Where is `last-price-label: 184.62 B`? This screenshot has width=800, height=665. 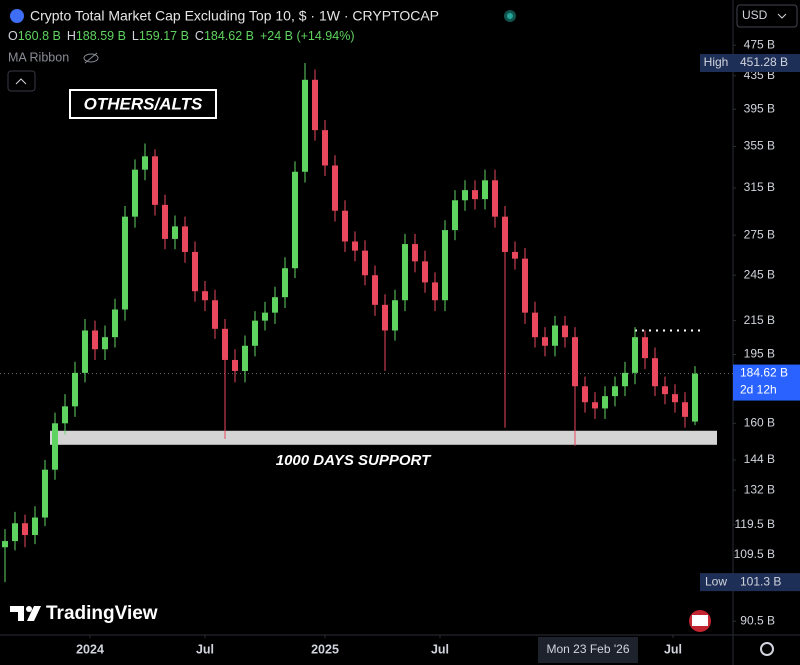 last-price-label: 184.62 B is located at coordinates (764, 373).